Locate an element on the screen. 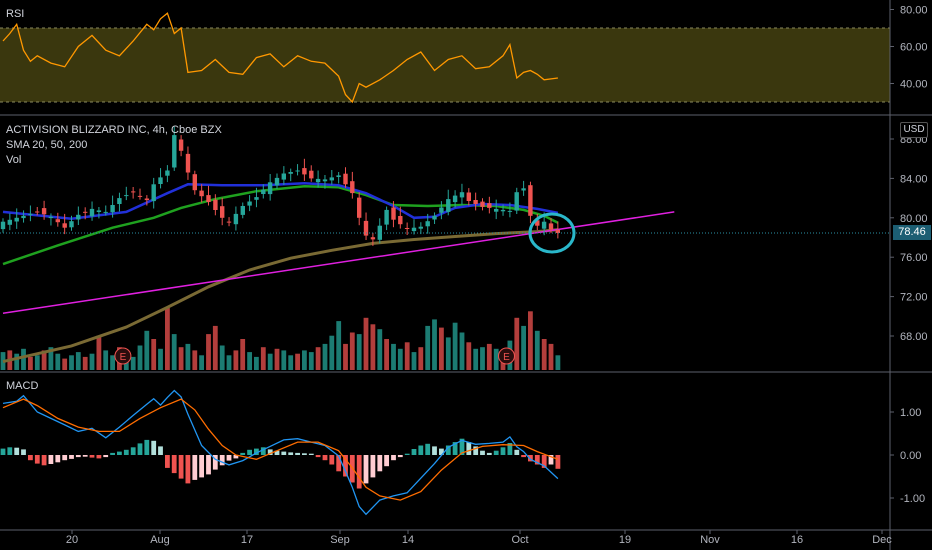  rsi-line is located at coordinates (280, 58).